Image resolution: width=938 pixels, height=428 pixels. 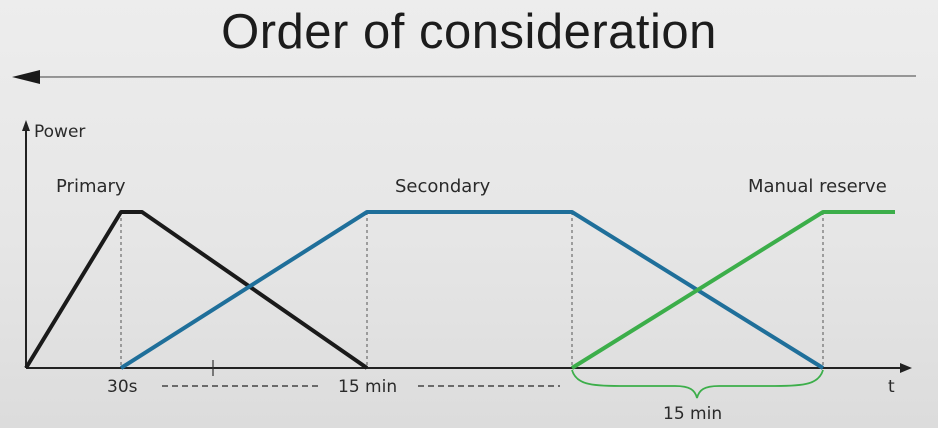 What do you see at coordinates (692, 414) in the screenshot?
I see `brace-label: 15 min` at bounding box center [692, 414].